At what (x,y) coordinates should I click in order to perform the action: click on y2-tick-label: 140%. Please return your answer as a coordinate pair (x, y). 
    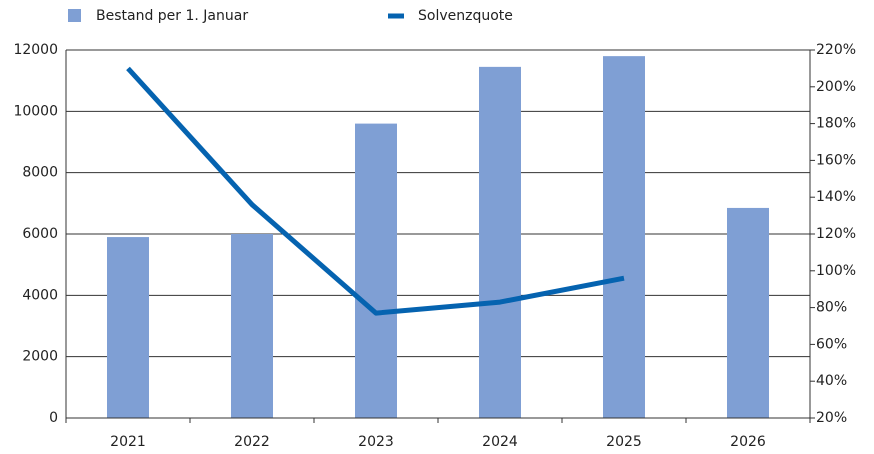
    Looking at the image, I should click on (836, 197).